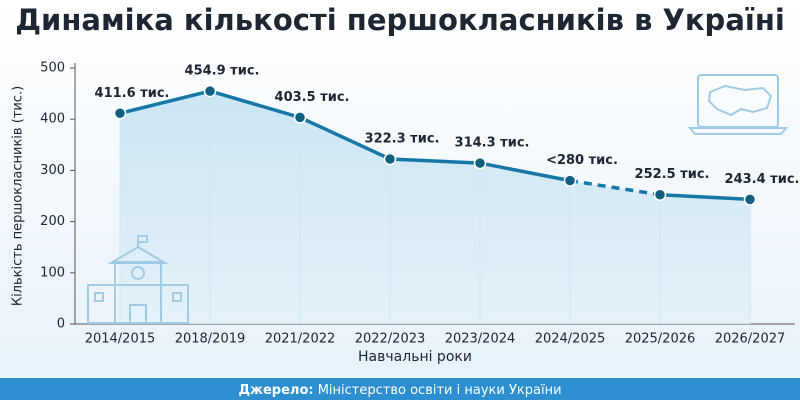  Describe the element at coordinates (312, 97) in the screenshot. I see `value-label: 403.5 тис.` at that location.